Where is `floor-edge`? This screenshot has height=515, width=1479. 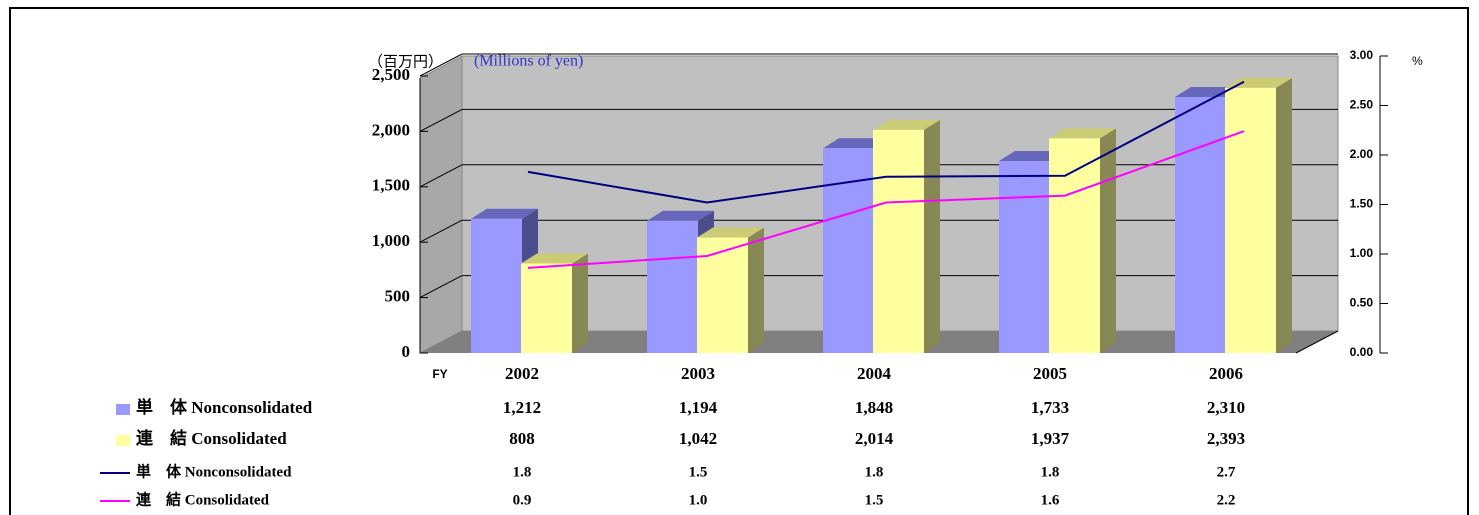 floor-edge is located at coordinates (1317, 342).